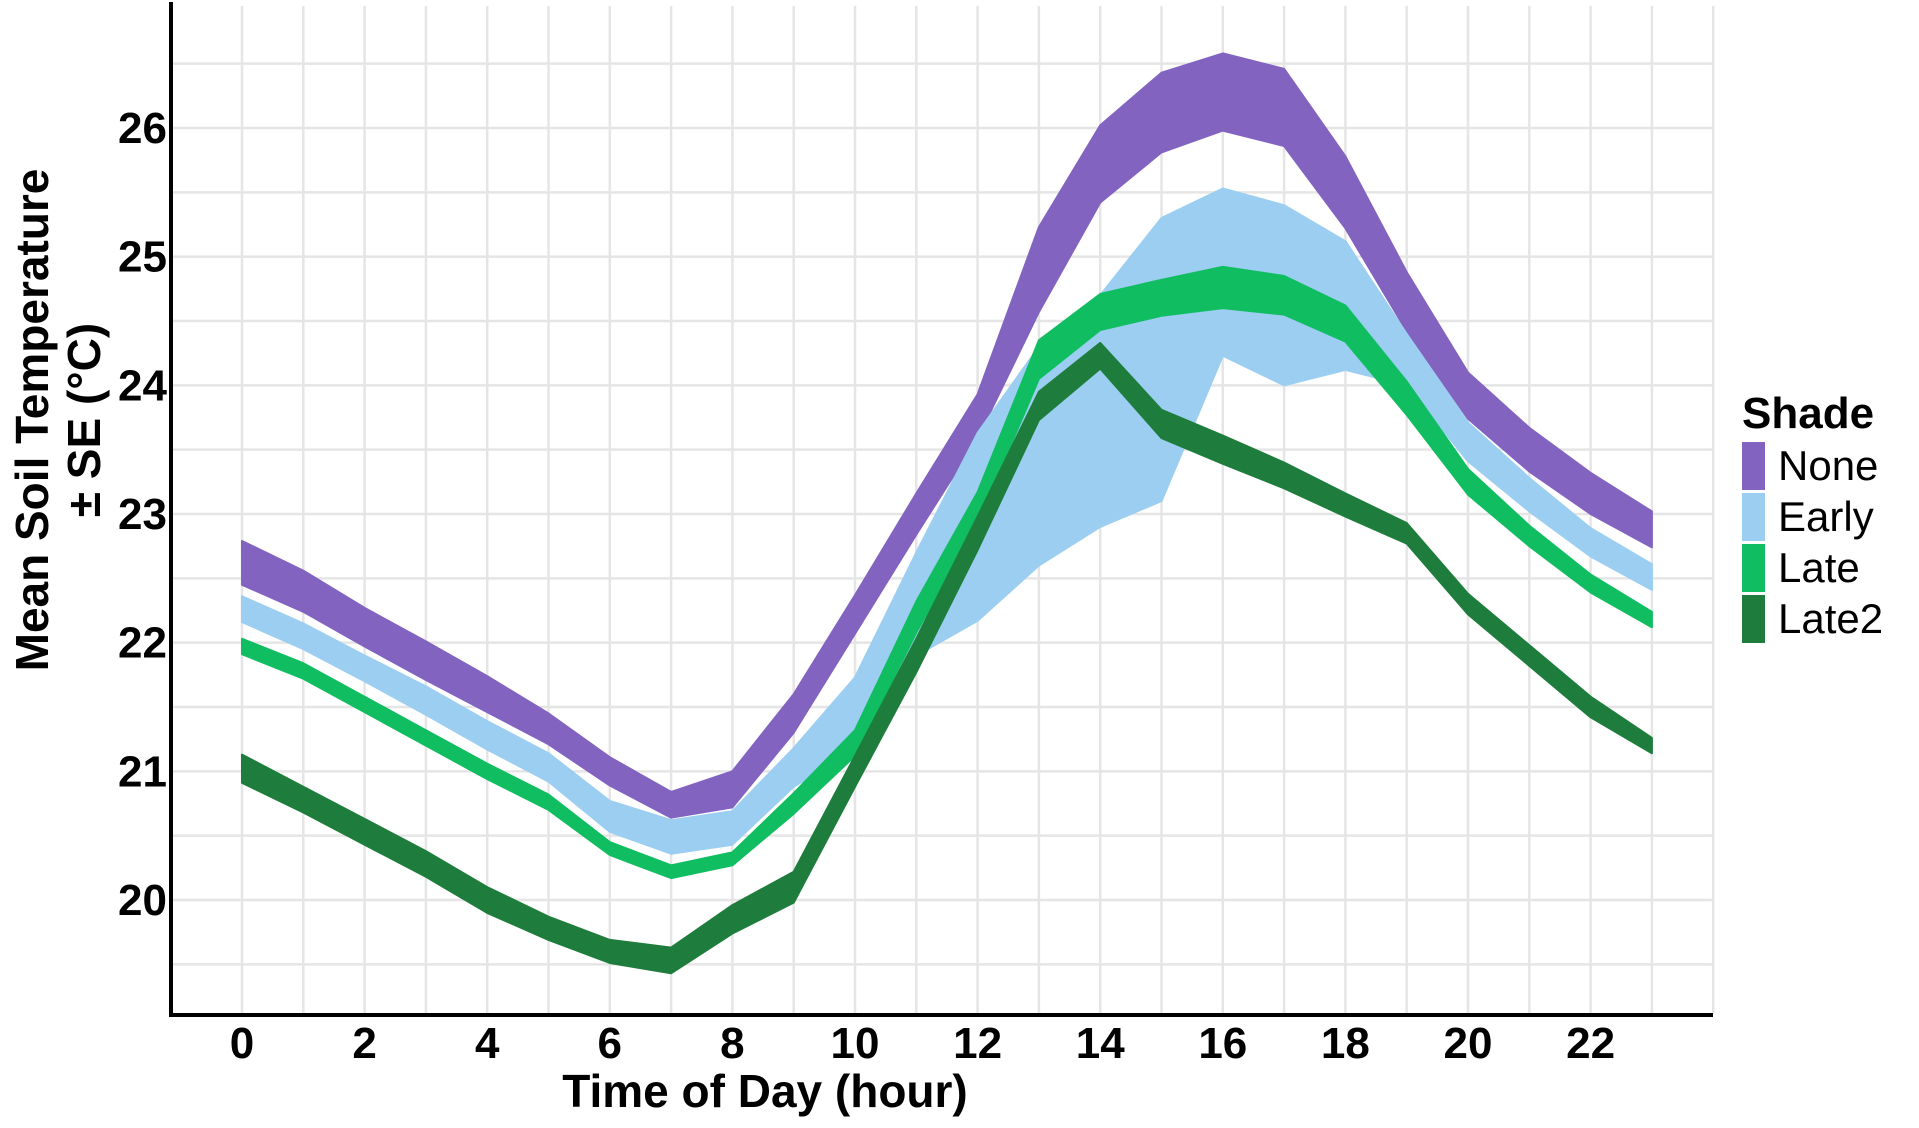 This screenshot has height=1128, width=1919. Describe the element at coordinates (732, 1043) in the screenshot. I see `x-tick-label-8: 8` at that location.